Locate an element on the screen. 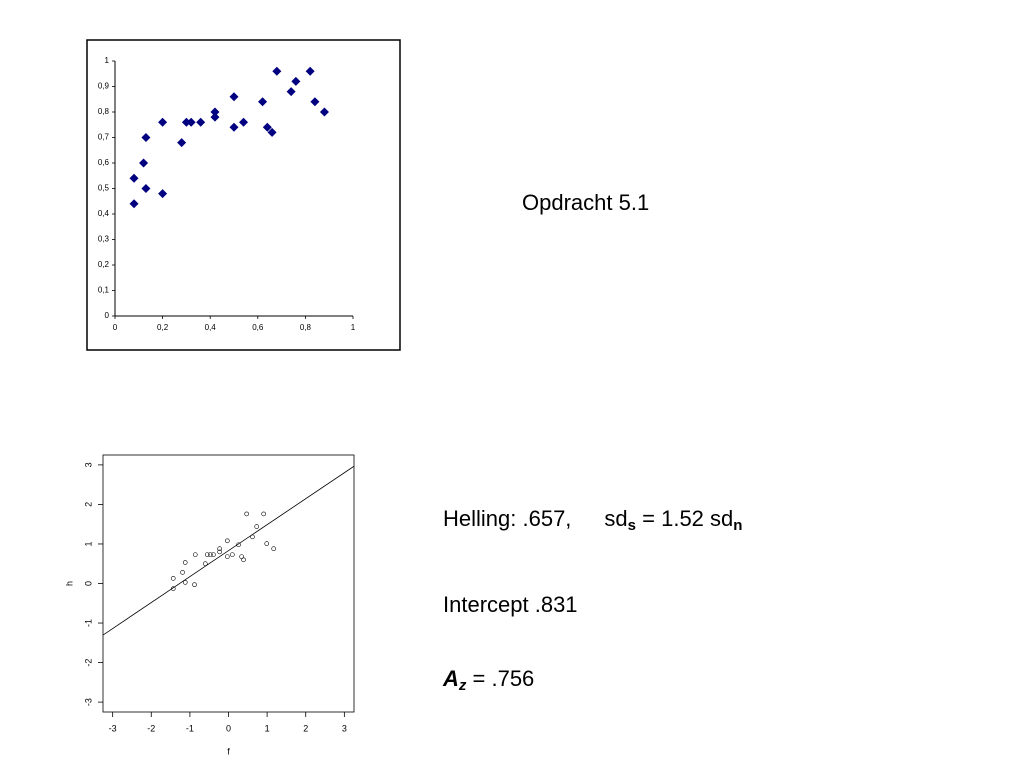 The image size is (1024, 768). y-tick-label: 0,9 is located at coordinates (104, 86).